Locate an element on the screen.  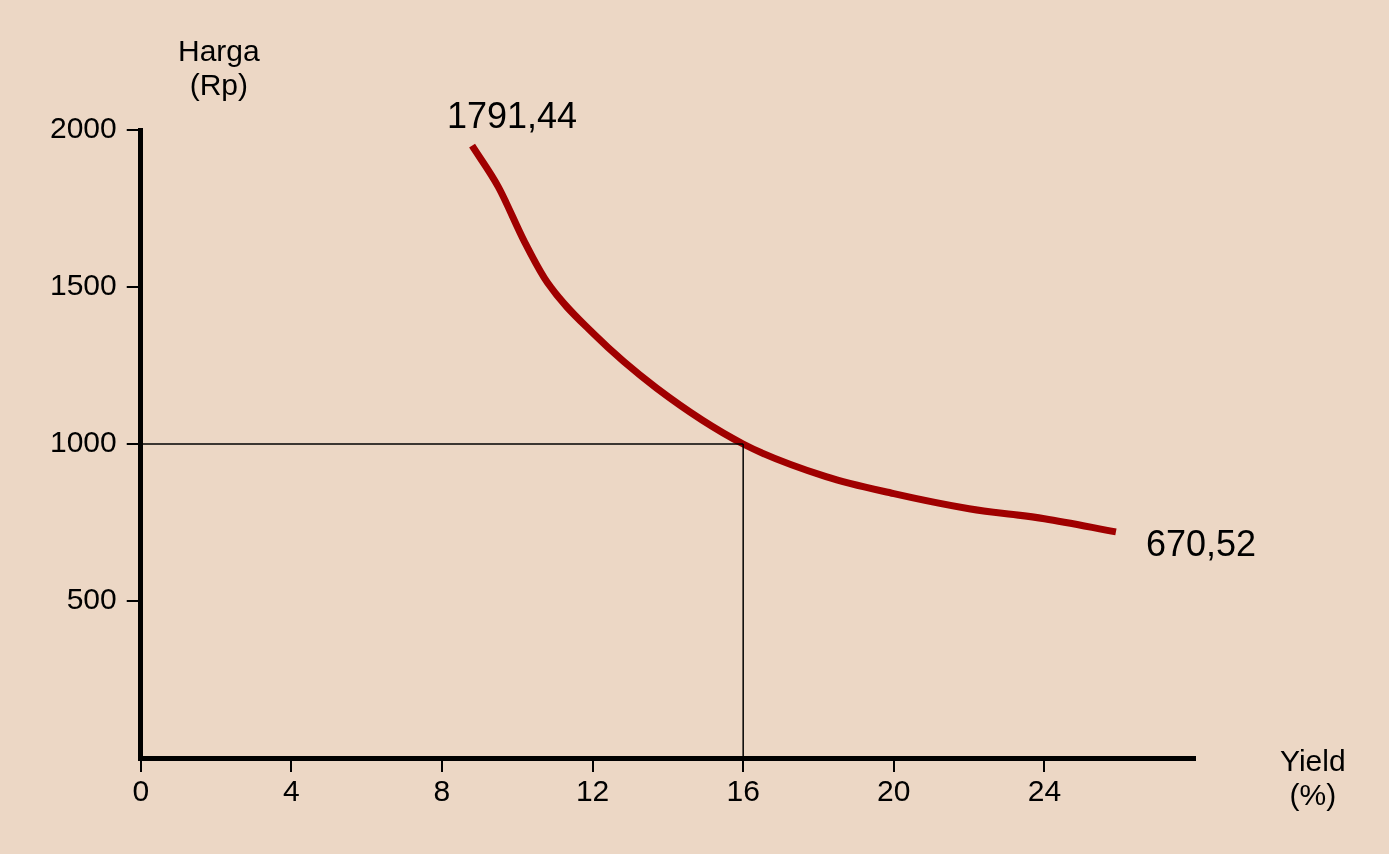
y-tick-label: 2000 is located at coordinates (83, 128).